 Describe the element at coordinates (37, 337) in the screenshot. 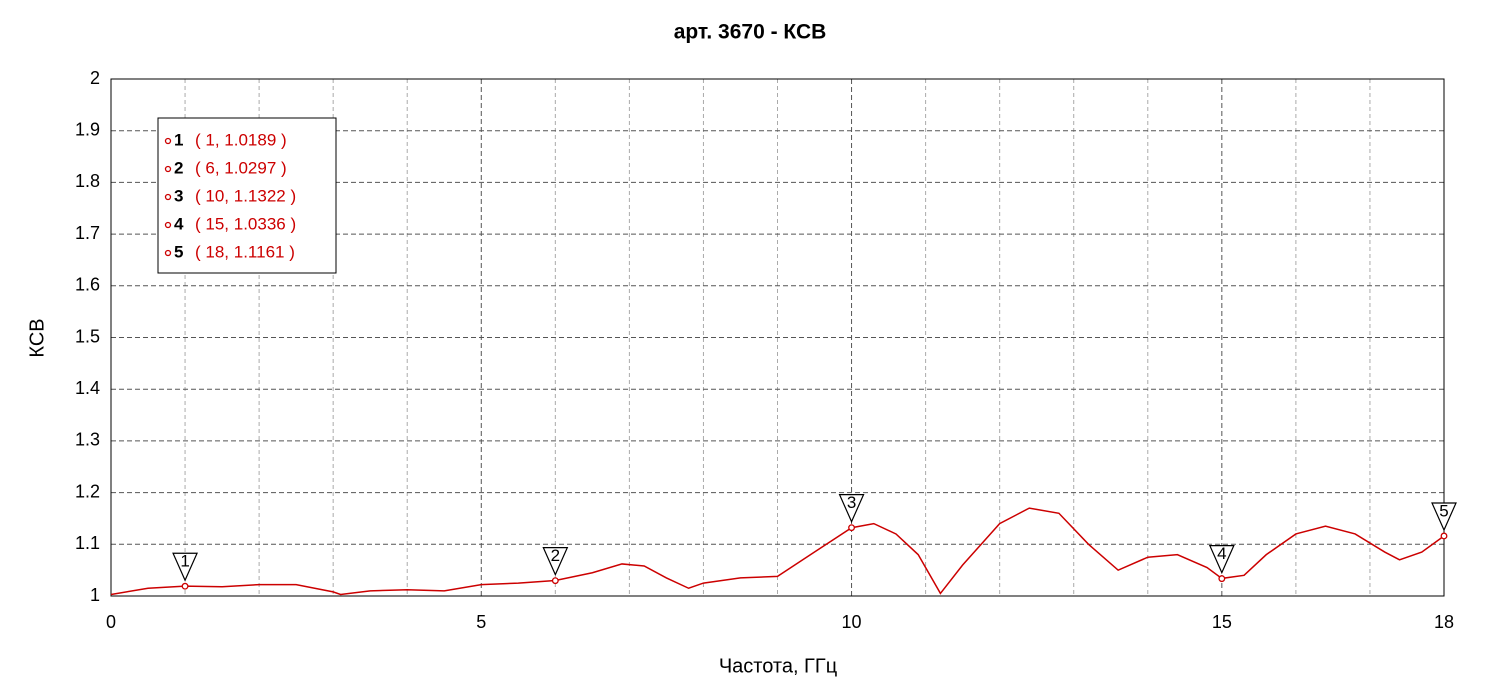

I see `y-axis-label: КСВ` at that location.